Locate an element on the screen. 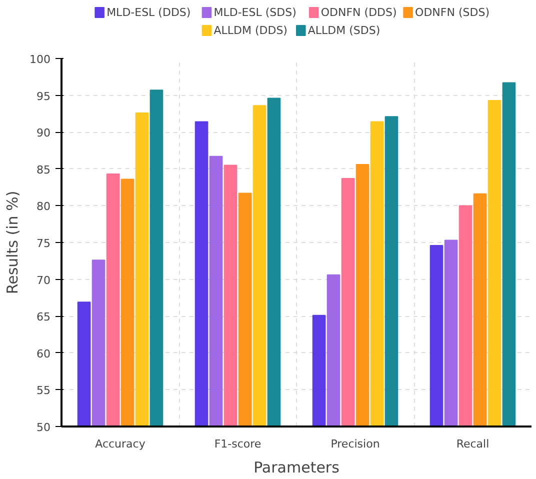 The image size is (536, 479). legend-label: ODNFN (SDS) is located at coordinates (452, 12).